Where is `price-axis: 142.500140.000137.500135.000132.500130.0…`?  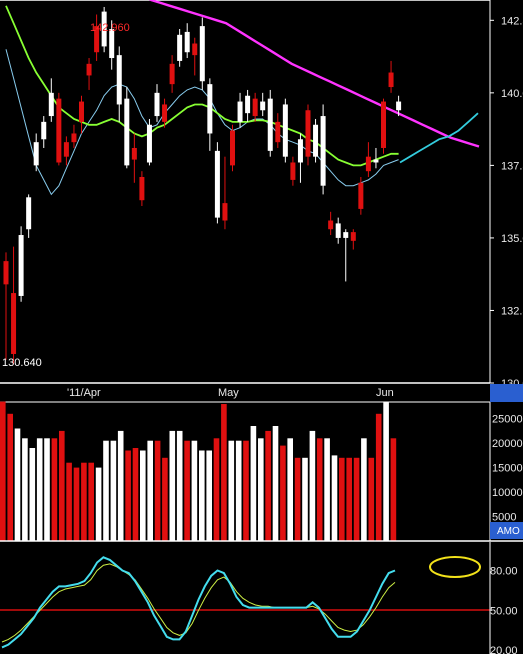 price-axis: 142.500140.000137.500135.000132.500130.0… is located at coordinates (506, 202).